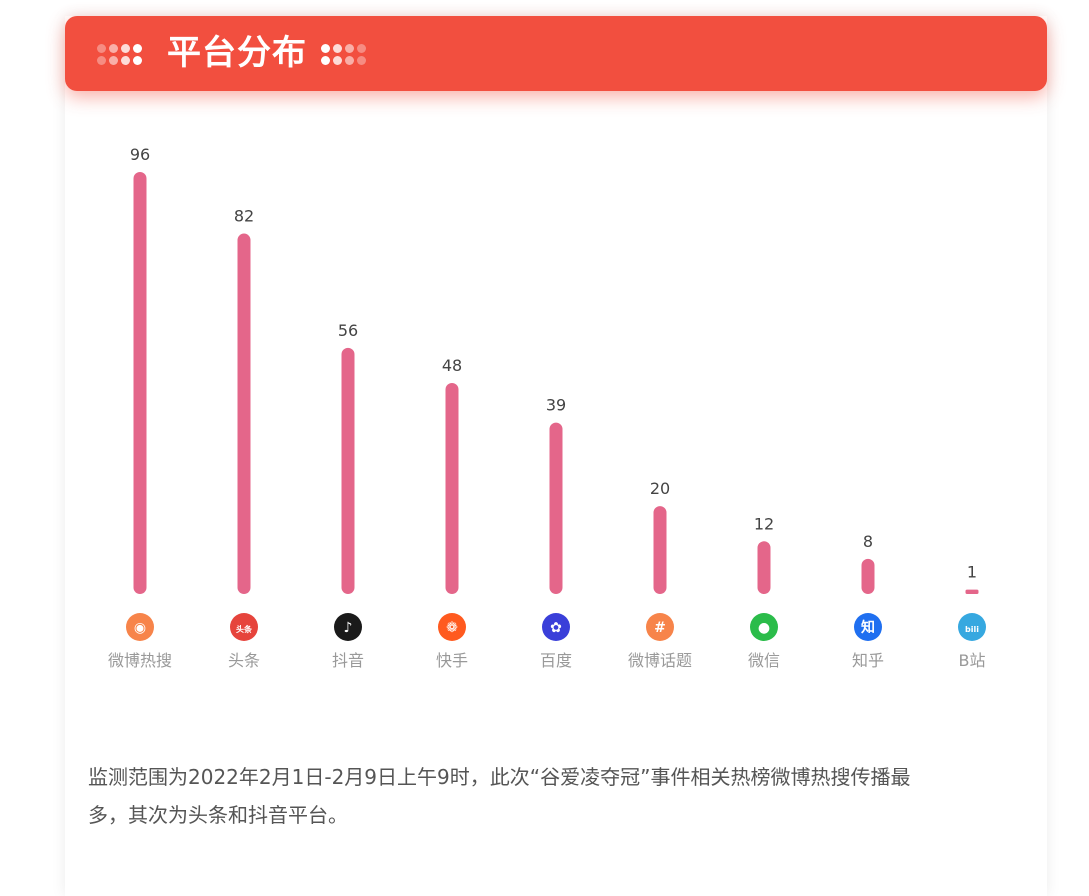 The height and width of the screenshot is (896, 1089). What do you see at coordinates (452, 365) in the screenshot?
I see `value-label-3: 48` at bounding box center [452, 365].